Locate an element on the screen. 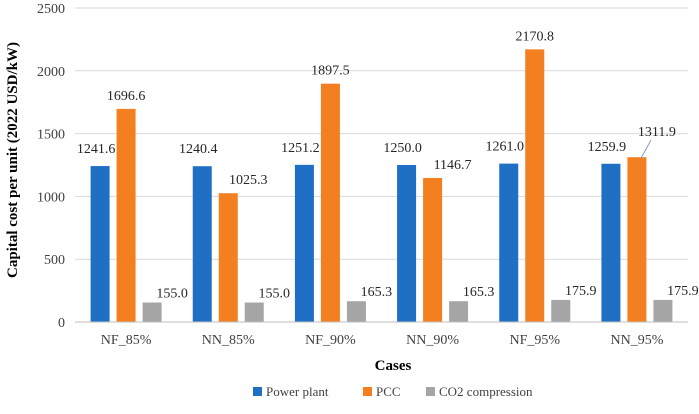 The height and width of the screenshot is (414, 699). data-label: 1025.3 is located at coordinates (248, 180).